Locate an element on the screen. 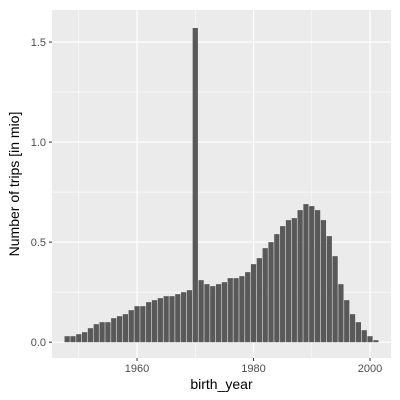 Image resolution: width=400 pixels, height=400 pixels. y-axis: 0.0 0.5 1.0 1.5 is located at coordinates (41, 193).